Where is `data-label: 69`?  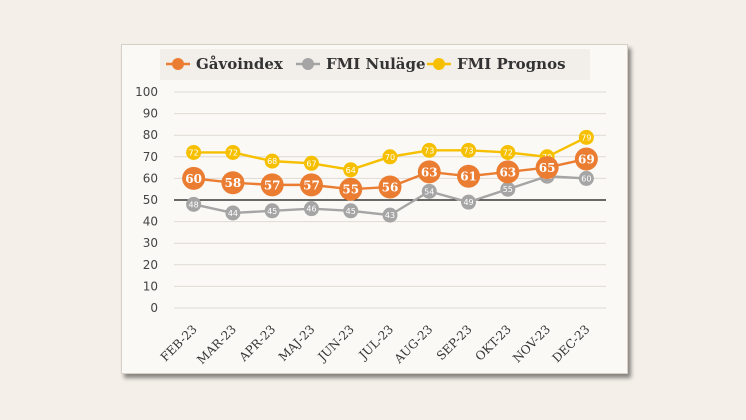 data-label: 69 is located at coordinates (586, 159).